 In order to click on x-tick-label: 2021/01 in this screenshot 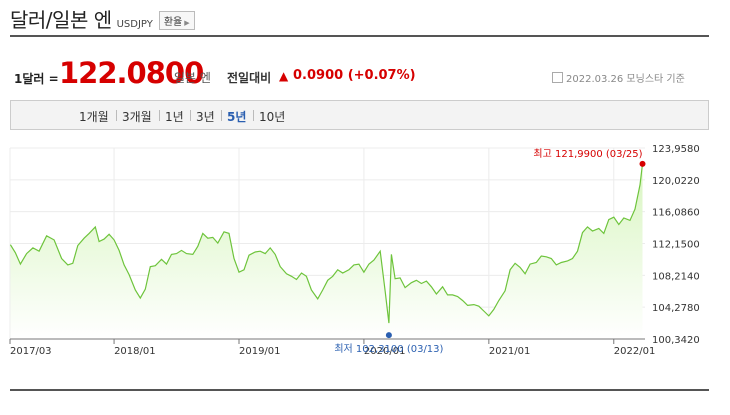, I will do `click(510, 351)`.